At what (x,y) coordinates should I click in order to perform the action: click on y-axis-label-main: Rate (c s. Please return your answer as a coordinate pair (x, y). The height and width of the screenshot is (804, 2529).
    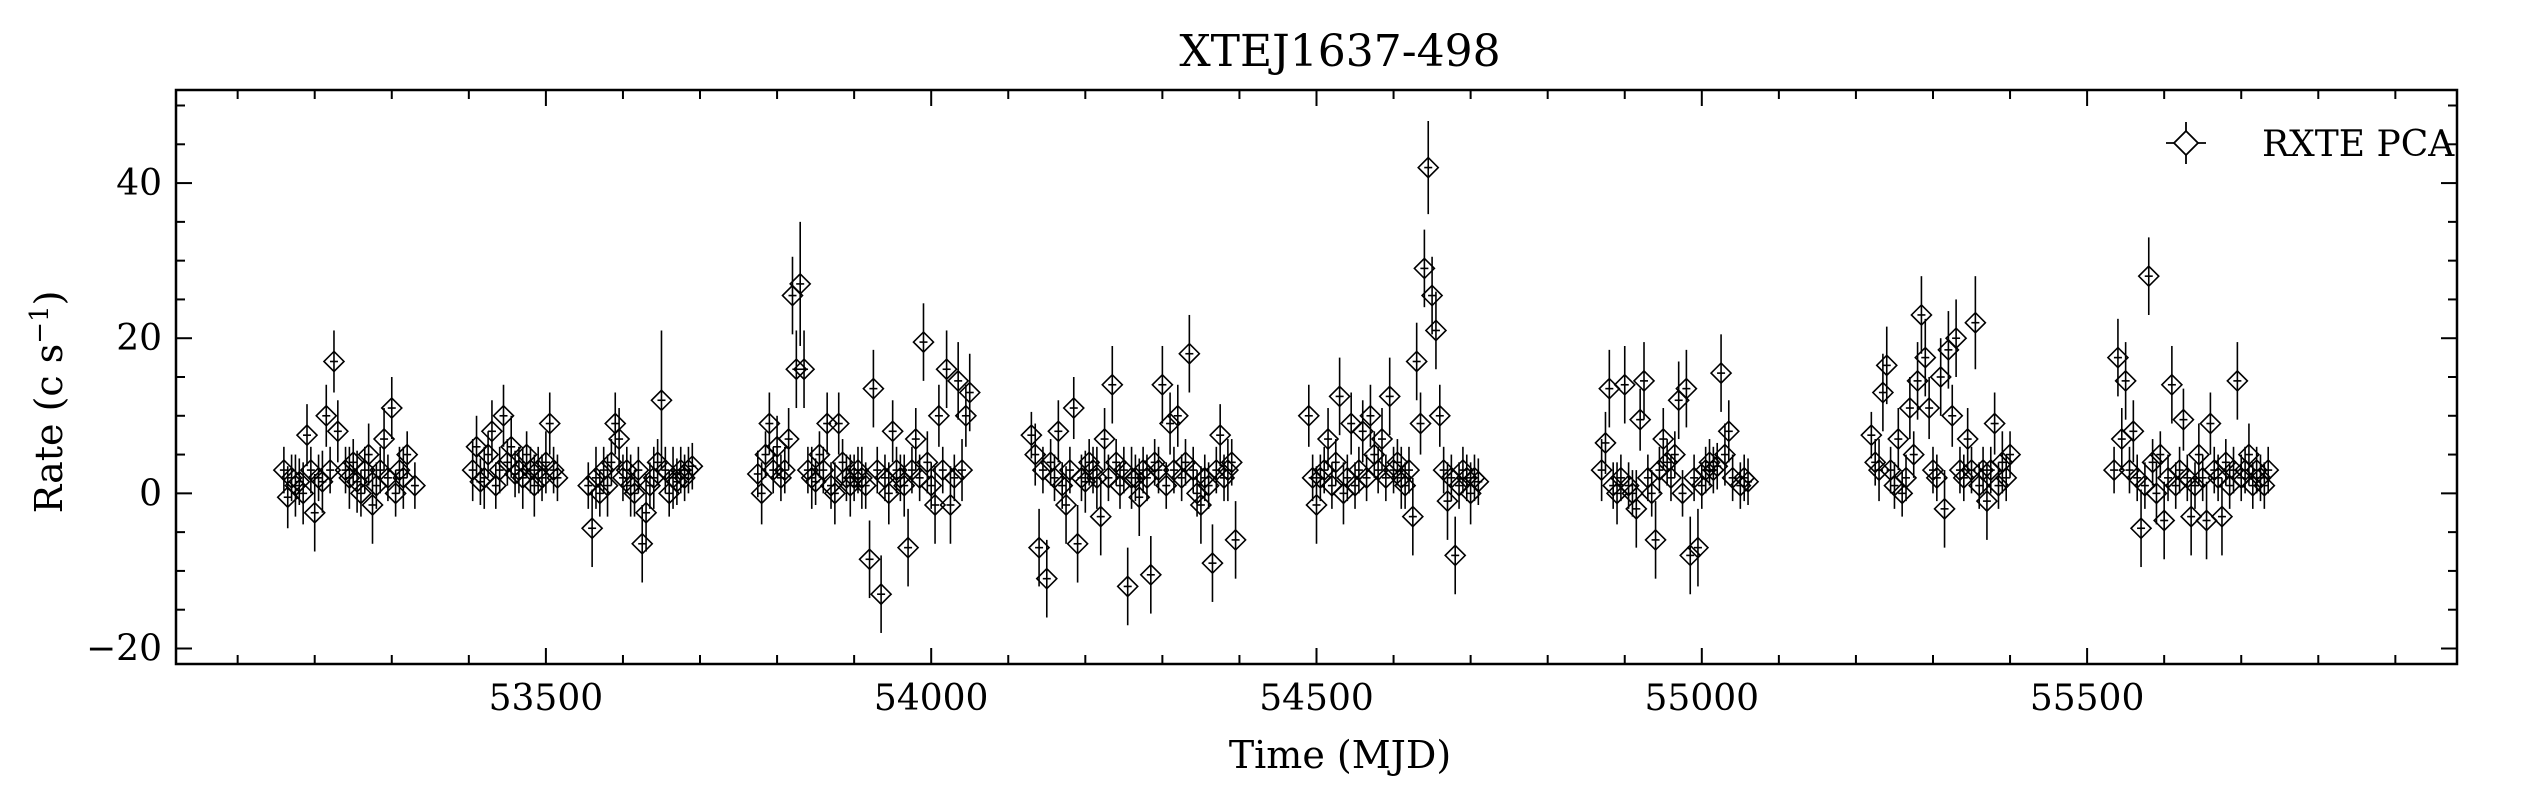
    Looking at the image, I should click on (49, 429).